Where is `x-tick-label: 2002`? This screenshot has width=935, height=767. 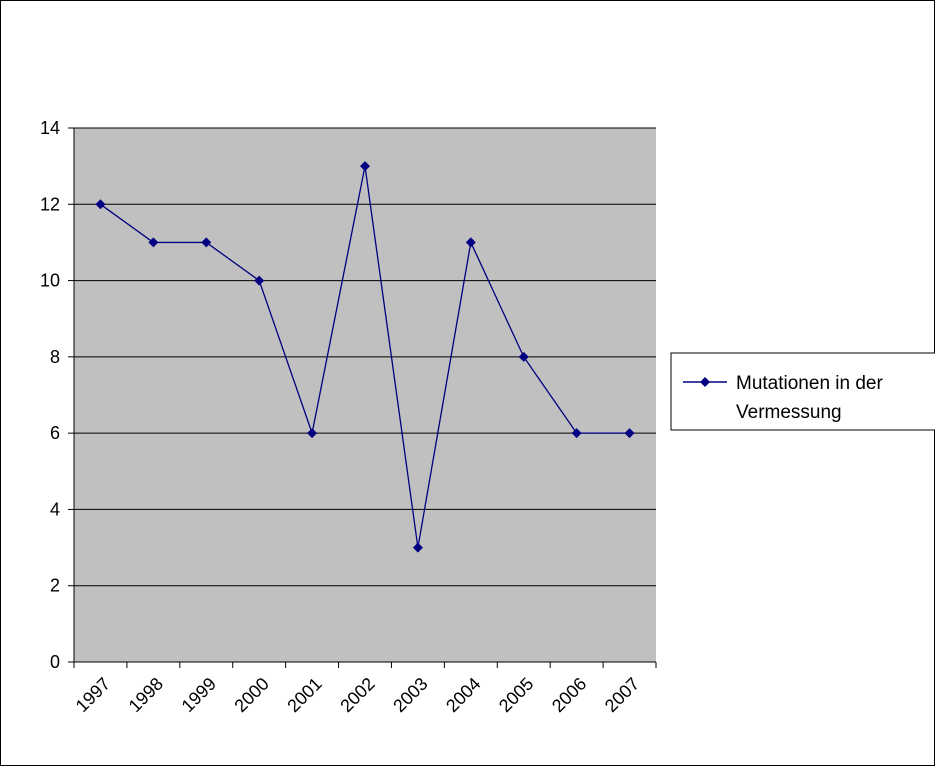
x-tick-label: 2002 is located at coordinates (357, 695).